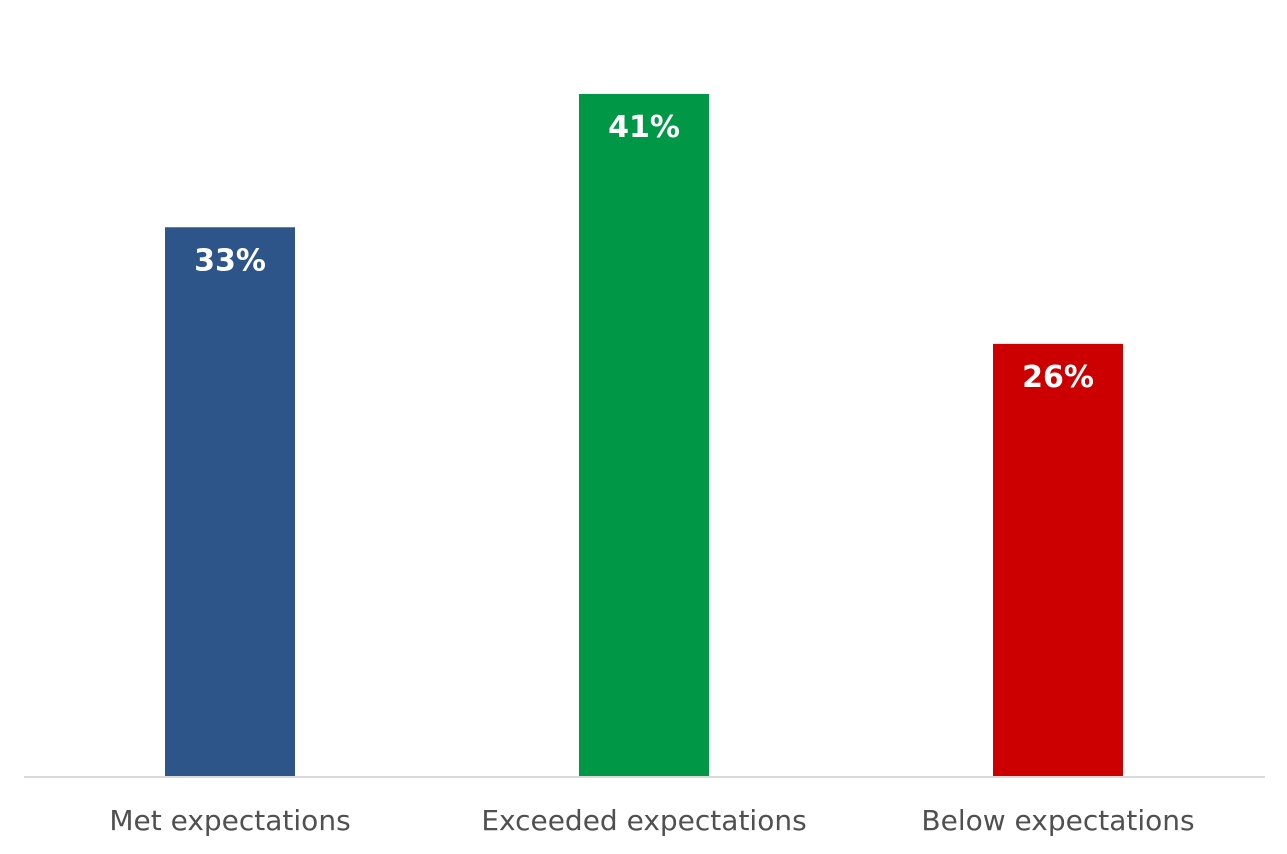  Describe the element at coordinates (1058, 377) in the screenshot. I see `data-label-3: 26%` at that location.